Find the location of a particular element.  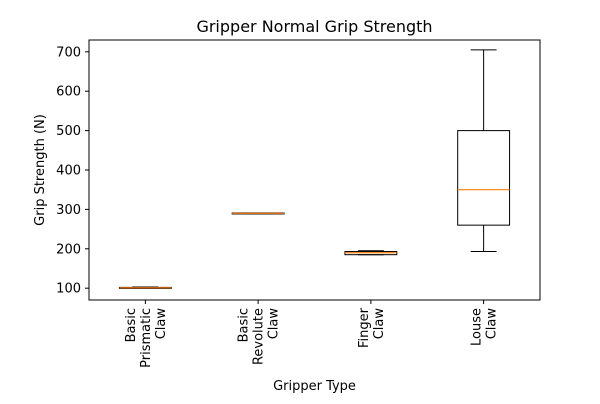

x-tick-label-line: Louse is located at coordinates (477, 327).